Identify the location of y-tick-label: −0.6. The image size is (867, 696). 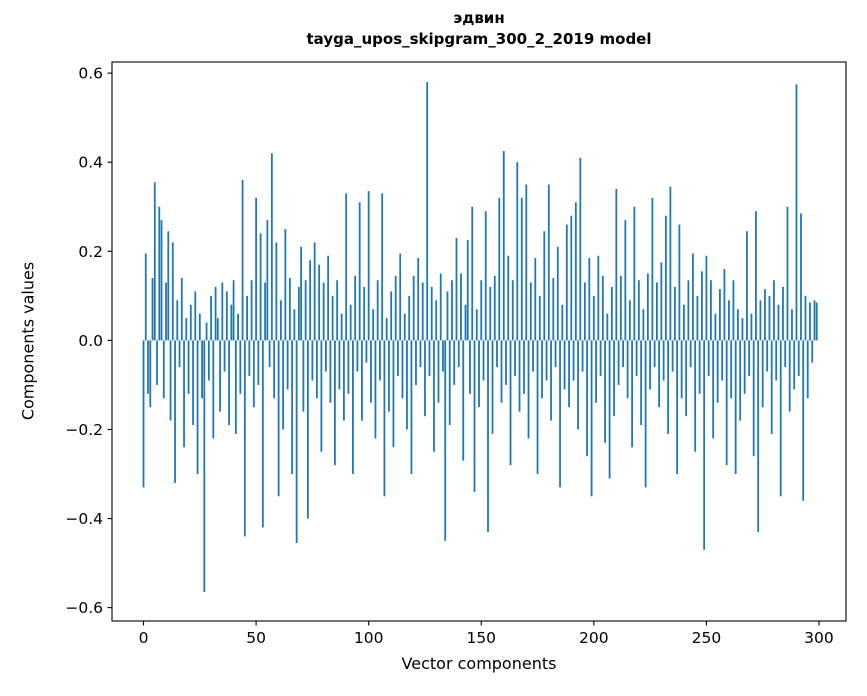
(84, 608).